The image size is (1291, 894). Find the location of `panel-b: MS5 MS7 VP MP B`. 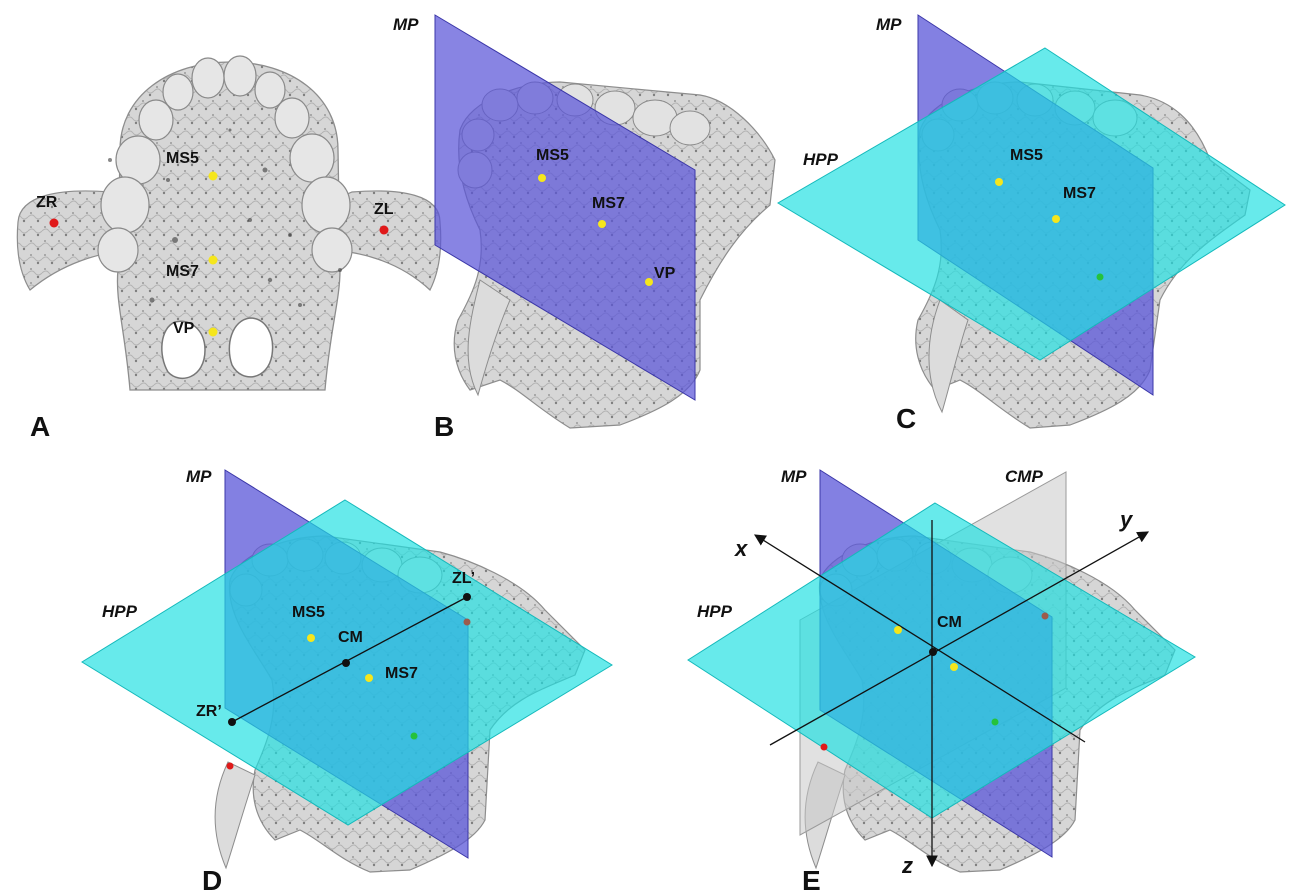

panel-b: MS5 MS7 VP MP B is located at coordinates (584, 228).